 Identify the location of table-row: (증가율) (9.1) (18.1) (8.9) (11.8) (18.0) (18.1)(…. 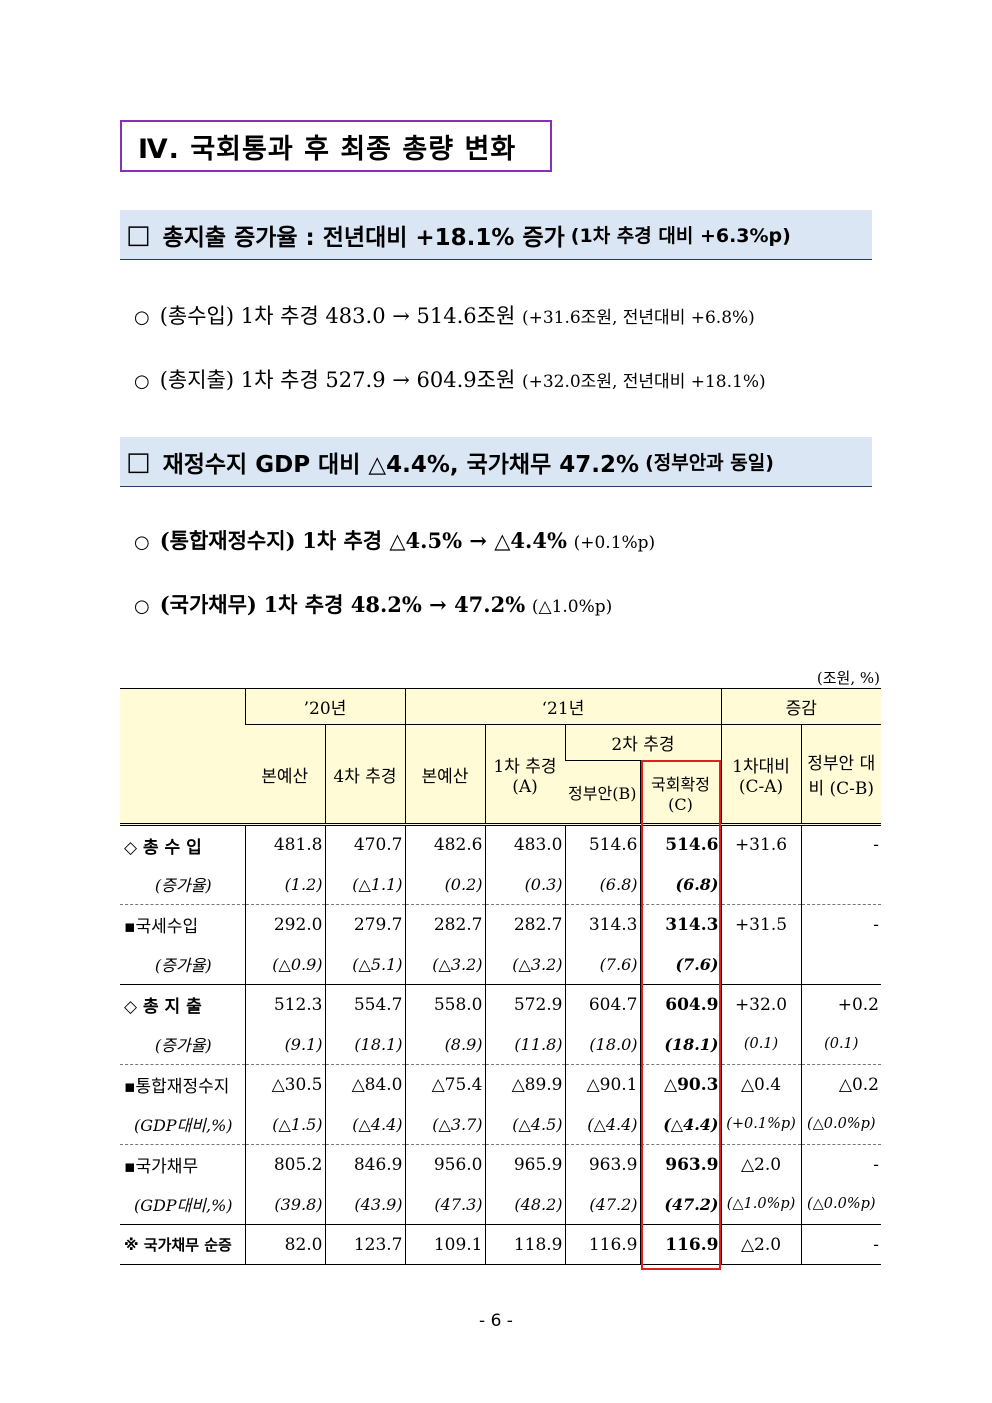
(500, 1044).